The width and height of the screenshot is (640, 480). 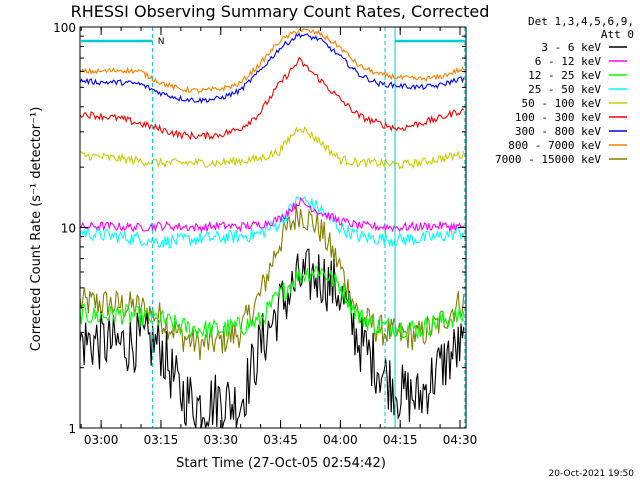 I want to click on legend-label: 6 - 12 keV, so click(x=568, y=61).